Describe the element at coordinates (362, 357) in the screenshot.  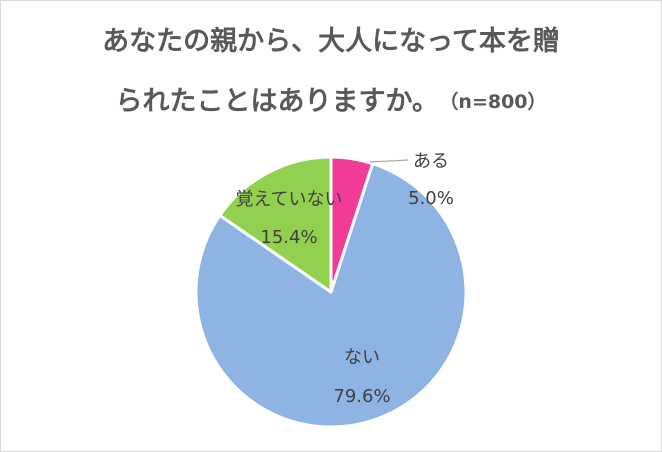
I see `slice-category-label: ない` at that location.